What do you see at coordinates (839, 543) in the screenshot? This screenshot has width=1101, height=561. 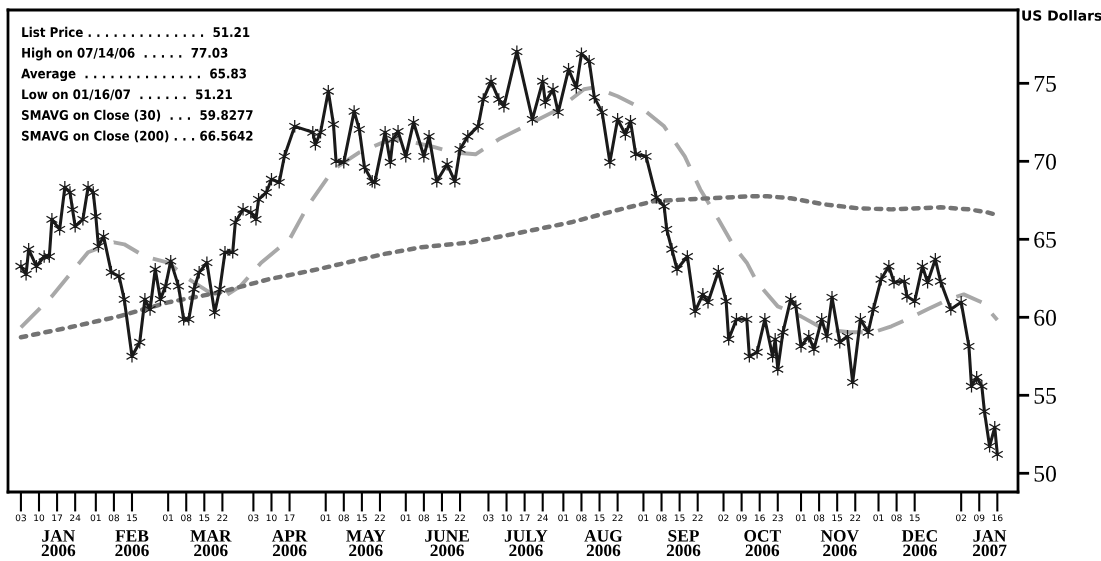 I see `text: NOV 2006` at bounding box center [839, 543].